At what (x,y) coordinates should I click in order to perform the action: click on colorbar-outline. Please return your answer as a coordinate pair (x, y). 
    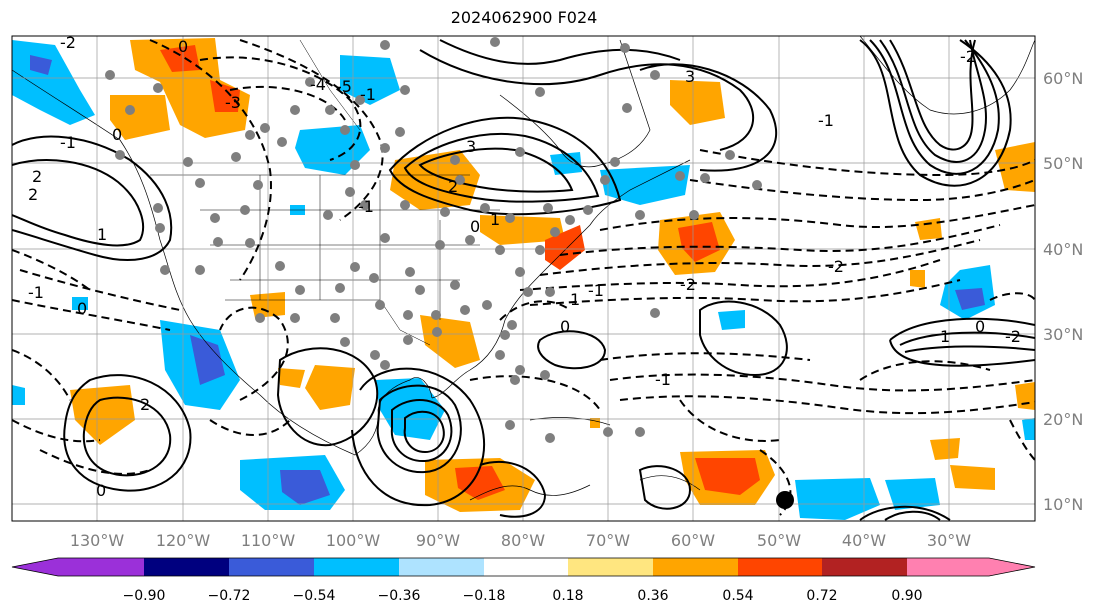
    Looking at the image, I should click on (523, 567).